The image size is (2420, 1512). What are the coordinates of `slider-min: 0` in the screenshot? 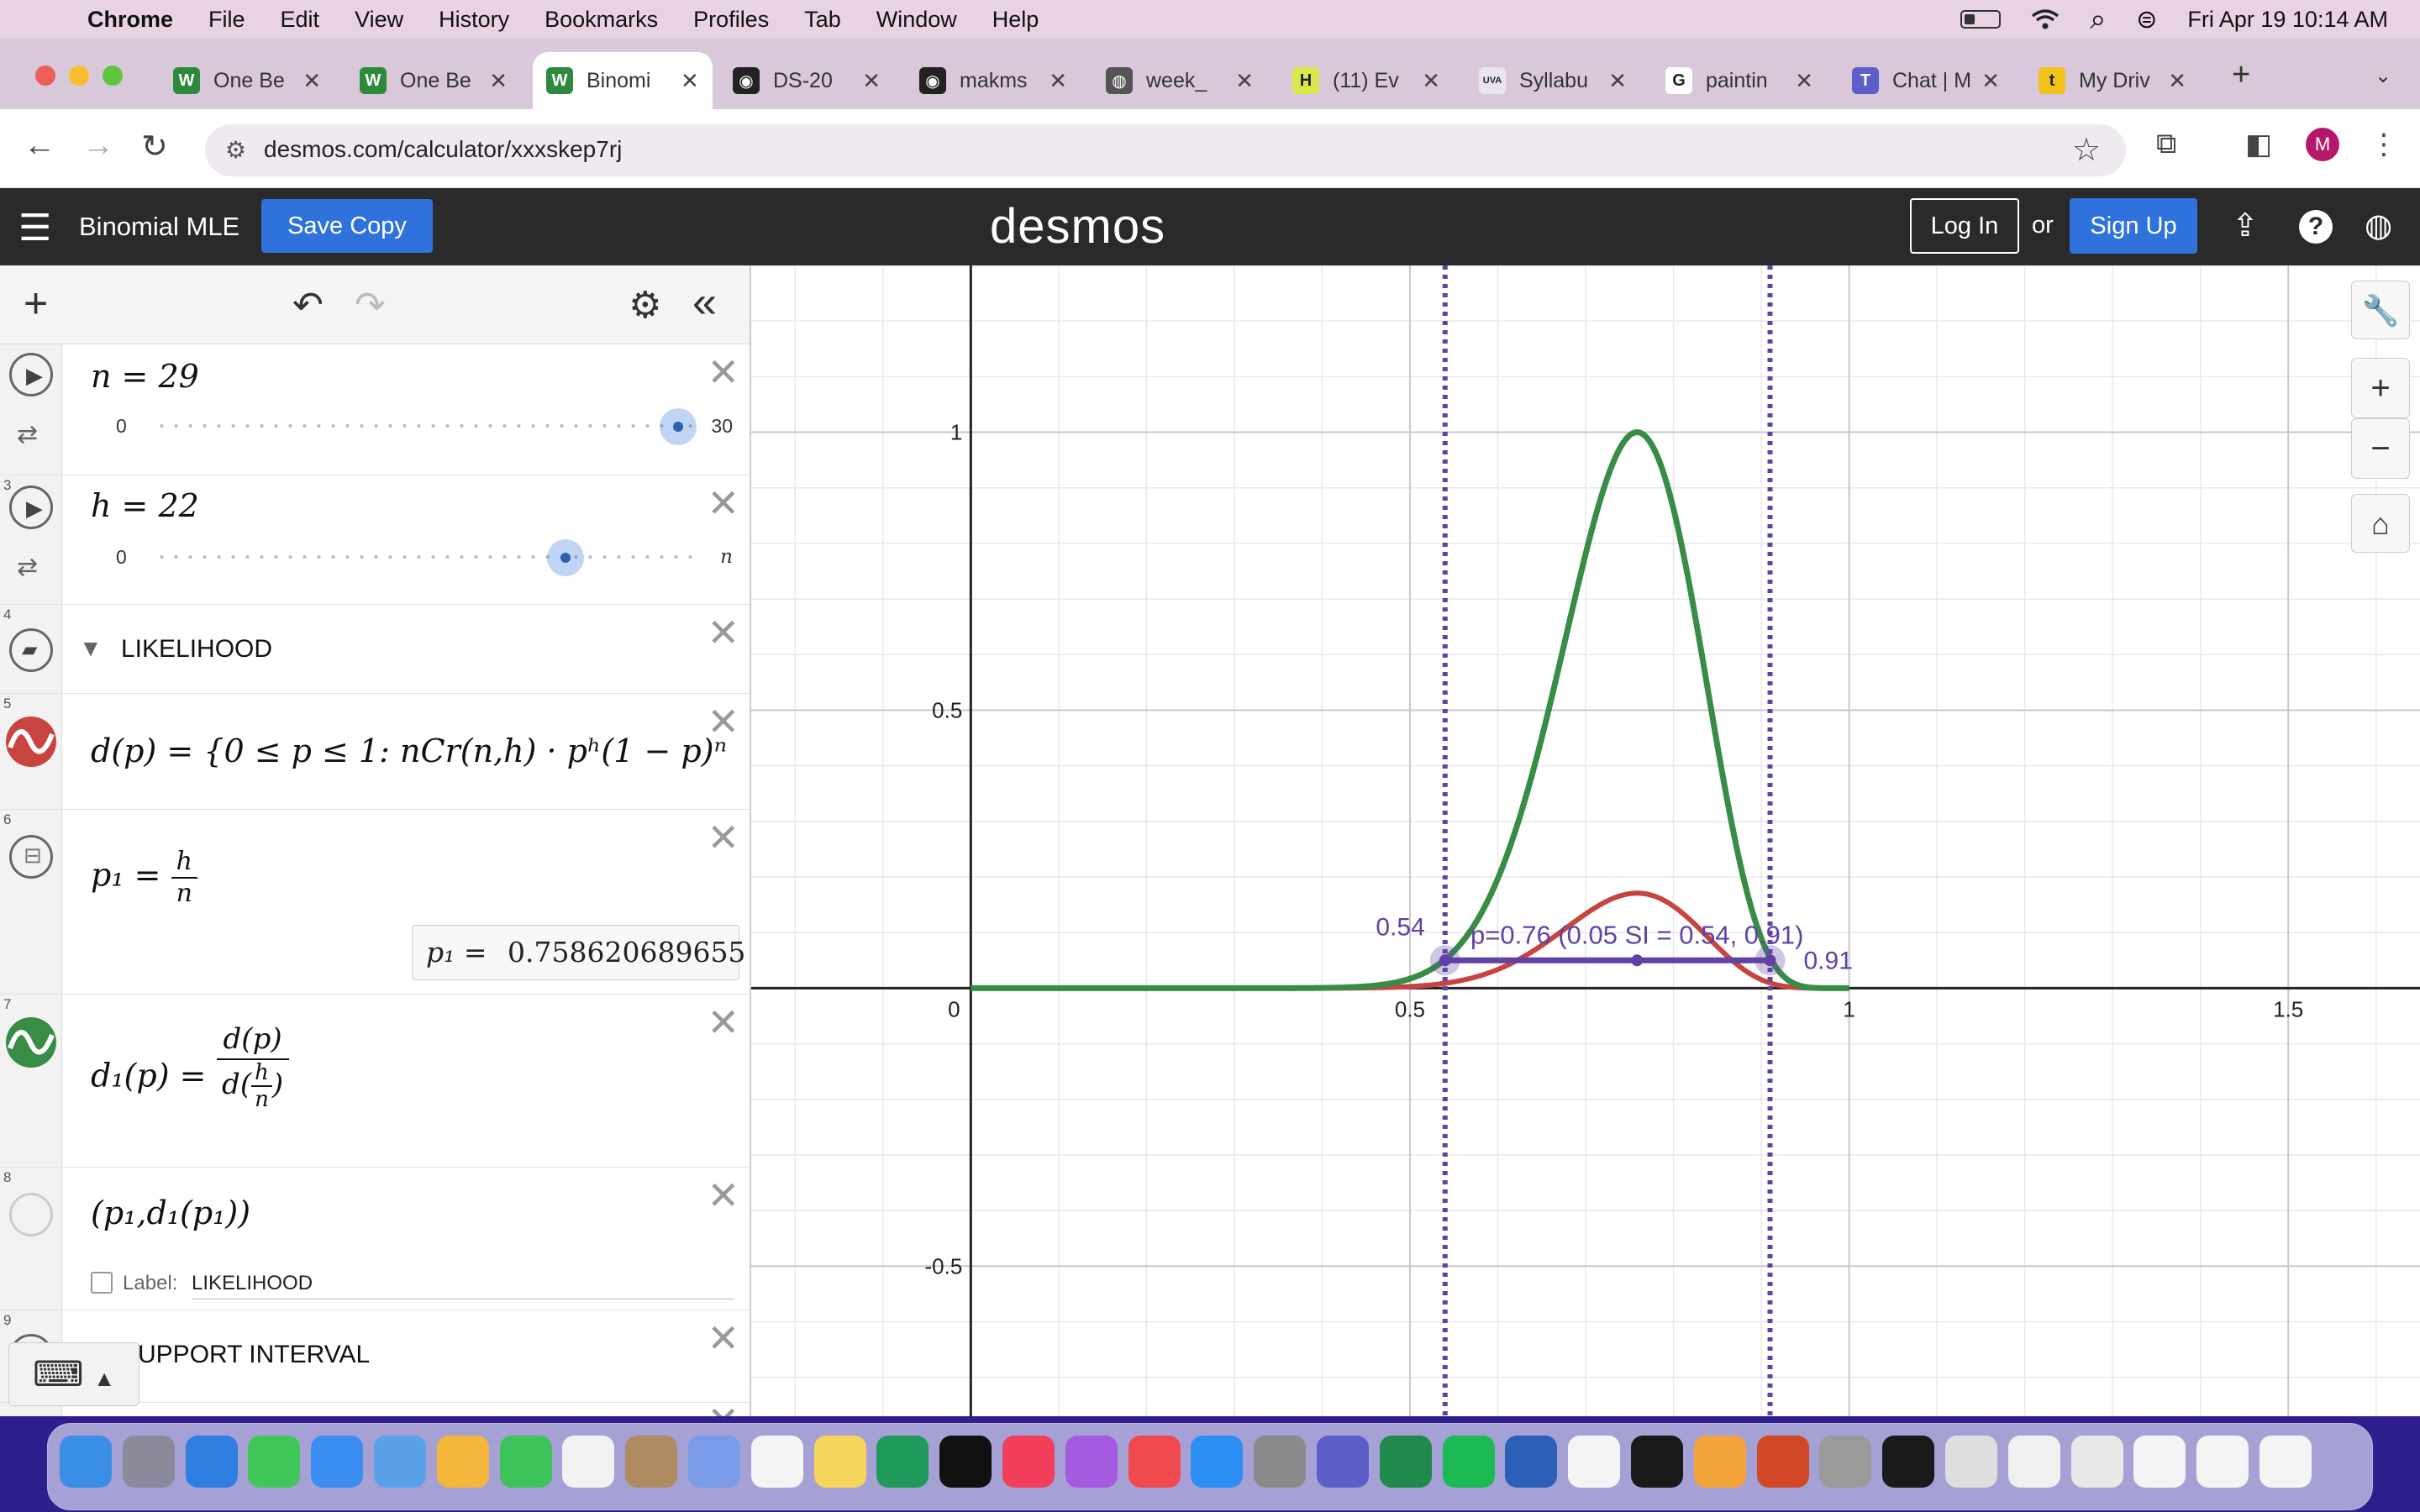 It's located at (121, 426).